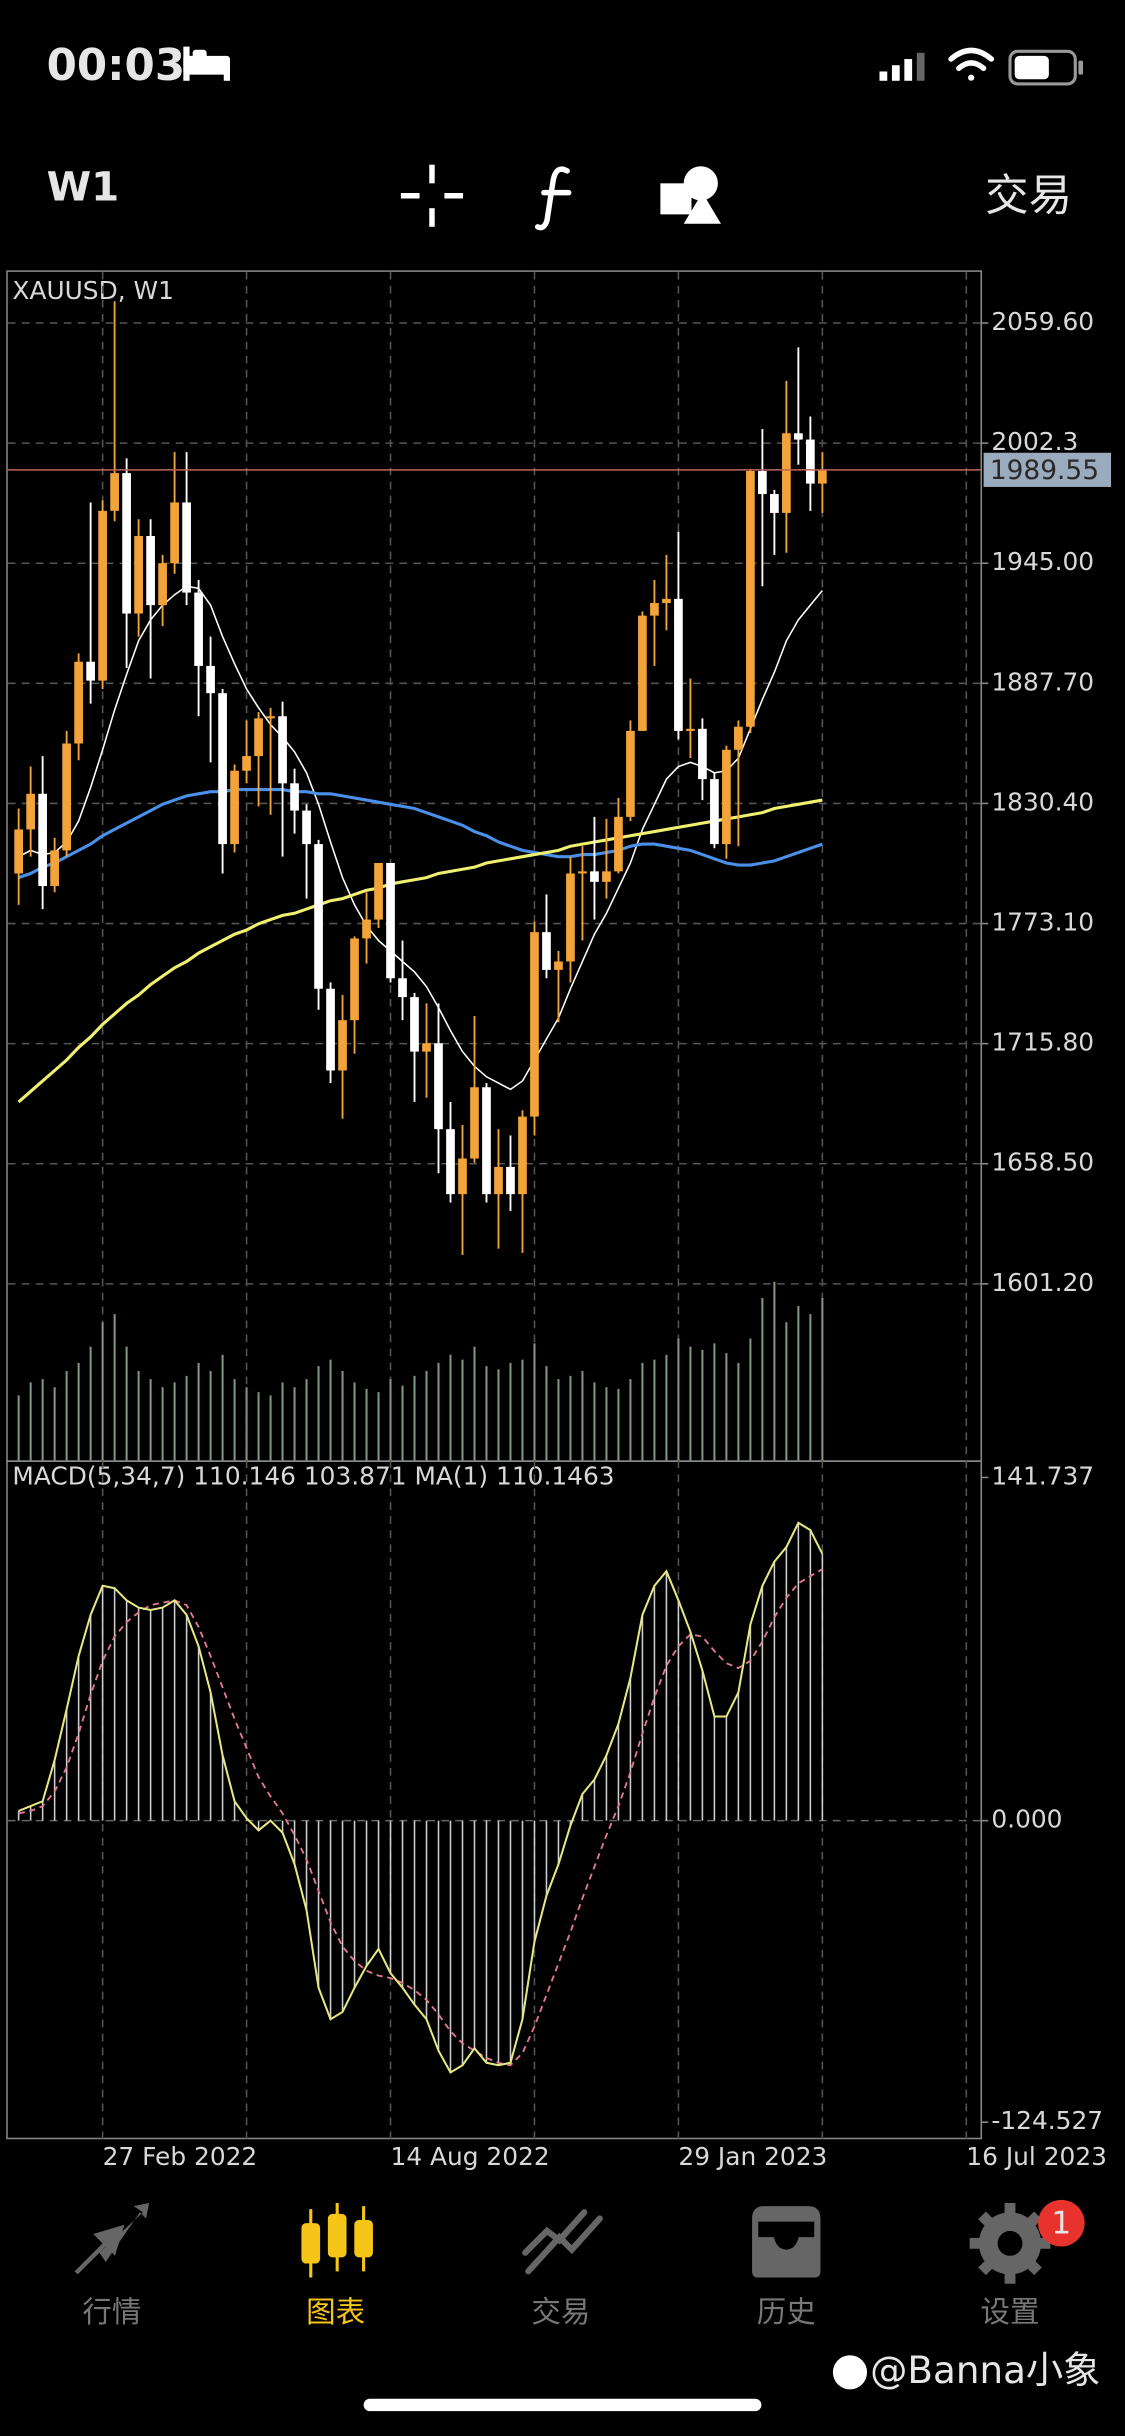 The width and height of the screenshot is (1125, 2436). I want to click on crosshair-button, so click(432, 195).